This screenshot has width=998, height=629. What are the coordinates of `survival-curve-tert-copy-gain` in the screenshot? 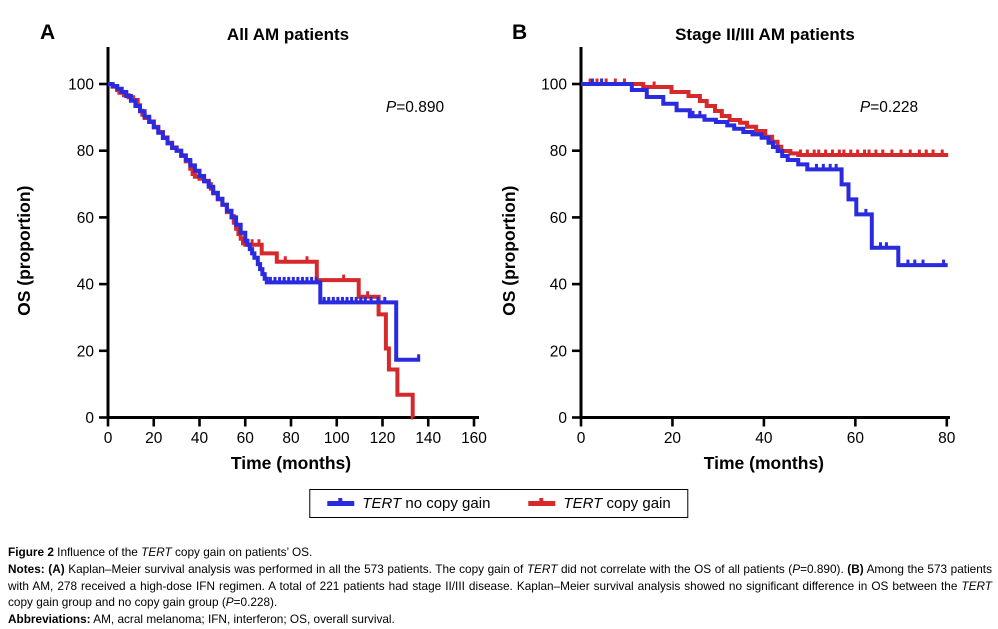 It's located at (765, 119).